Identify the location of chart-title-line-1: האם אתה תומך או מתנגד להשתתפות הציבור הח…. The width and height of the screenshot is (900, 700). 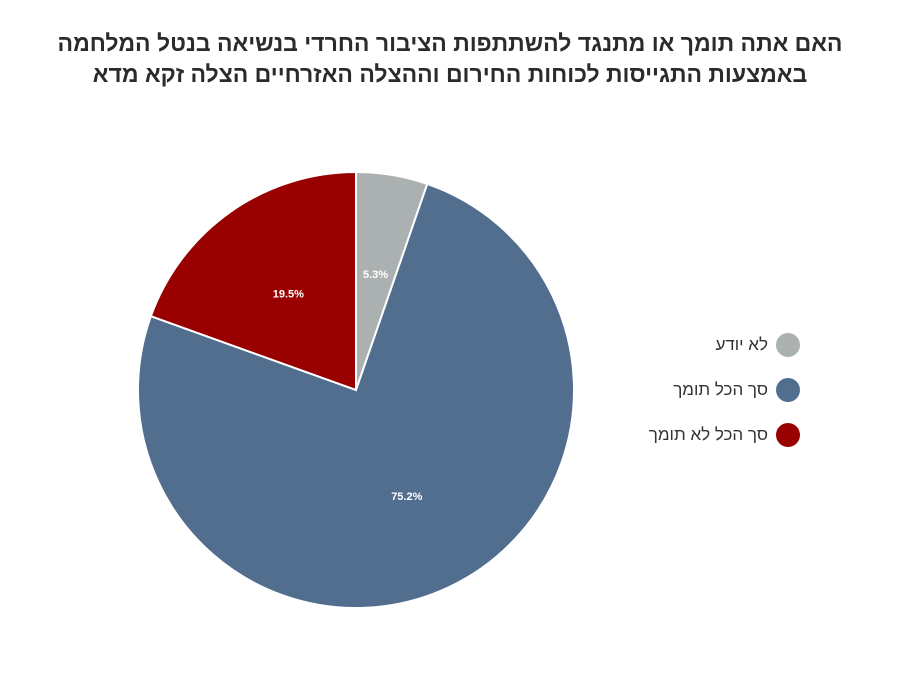
(450, 43).